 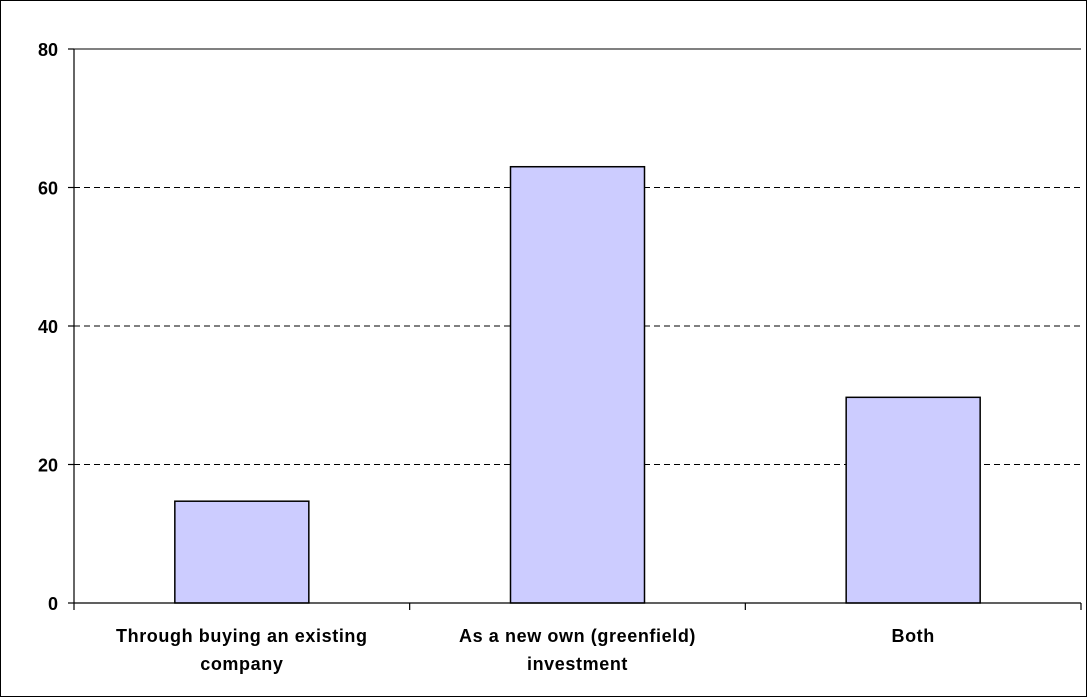 What do you see at coordinates (242, 636) in the screenshot?
I see `category-label: Through buying an existing` at bounding box center [242, 636].